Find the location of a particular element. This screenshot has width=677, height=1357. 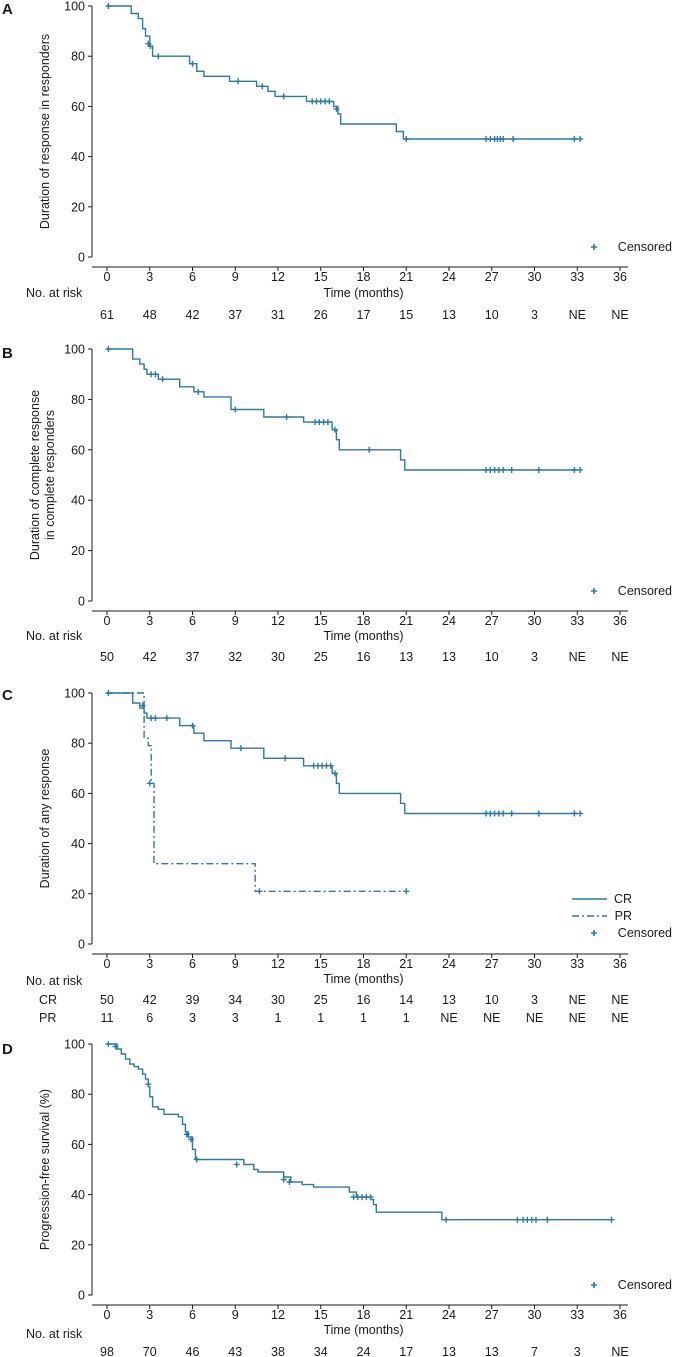

panel-letter: C is located at coordinates (7, 695).